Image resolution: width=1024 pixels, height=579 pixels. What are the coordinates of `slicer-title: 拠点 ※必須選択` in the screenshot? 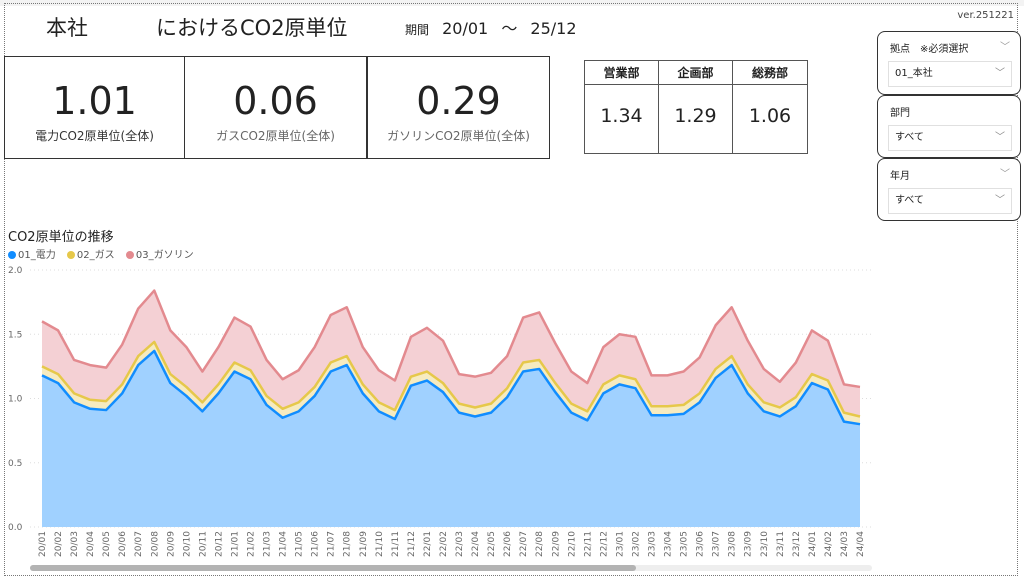 It's located at (929, 49).